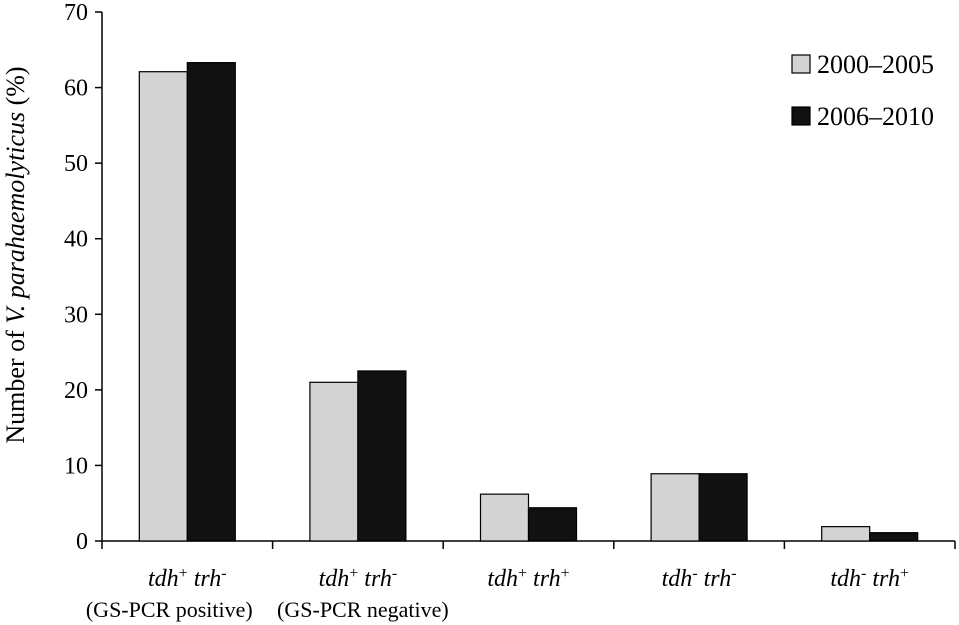 This screenshot has height=625, width=959. What do you see at coordinates (76, 13) in the screenshot?
I see `y-tick-label: 70` at bounding box center [76, 13].